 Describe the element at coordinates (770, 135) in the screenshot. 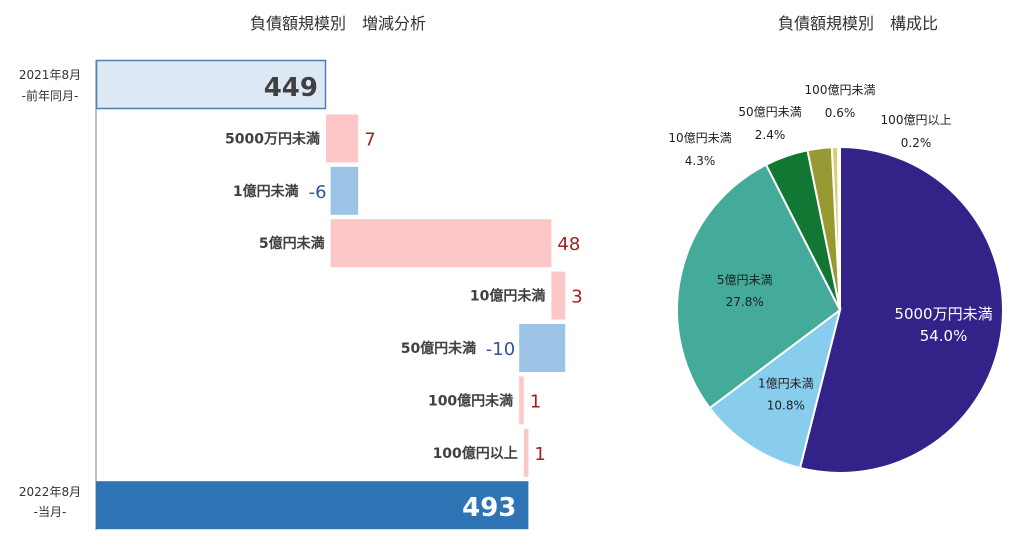

I see `pie-slice-percent: 2.4%` at that location.